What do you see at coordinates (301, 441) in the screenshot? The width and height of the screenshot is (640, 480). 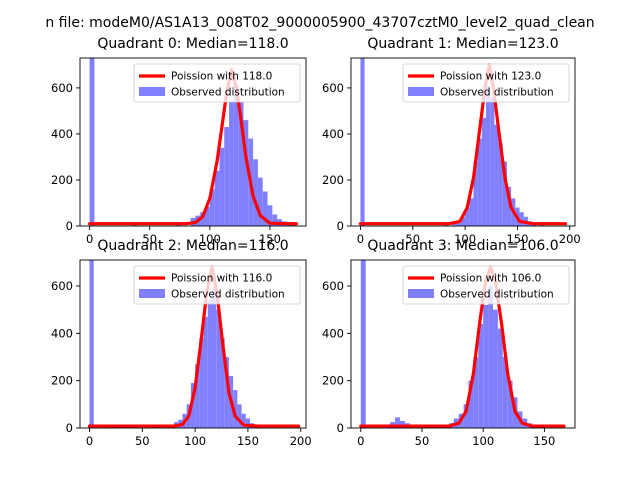 I see `x-tick-label: 200` at bounding box center [301, 441].